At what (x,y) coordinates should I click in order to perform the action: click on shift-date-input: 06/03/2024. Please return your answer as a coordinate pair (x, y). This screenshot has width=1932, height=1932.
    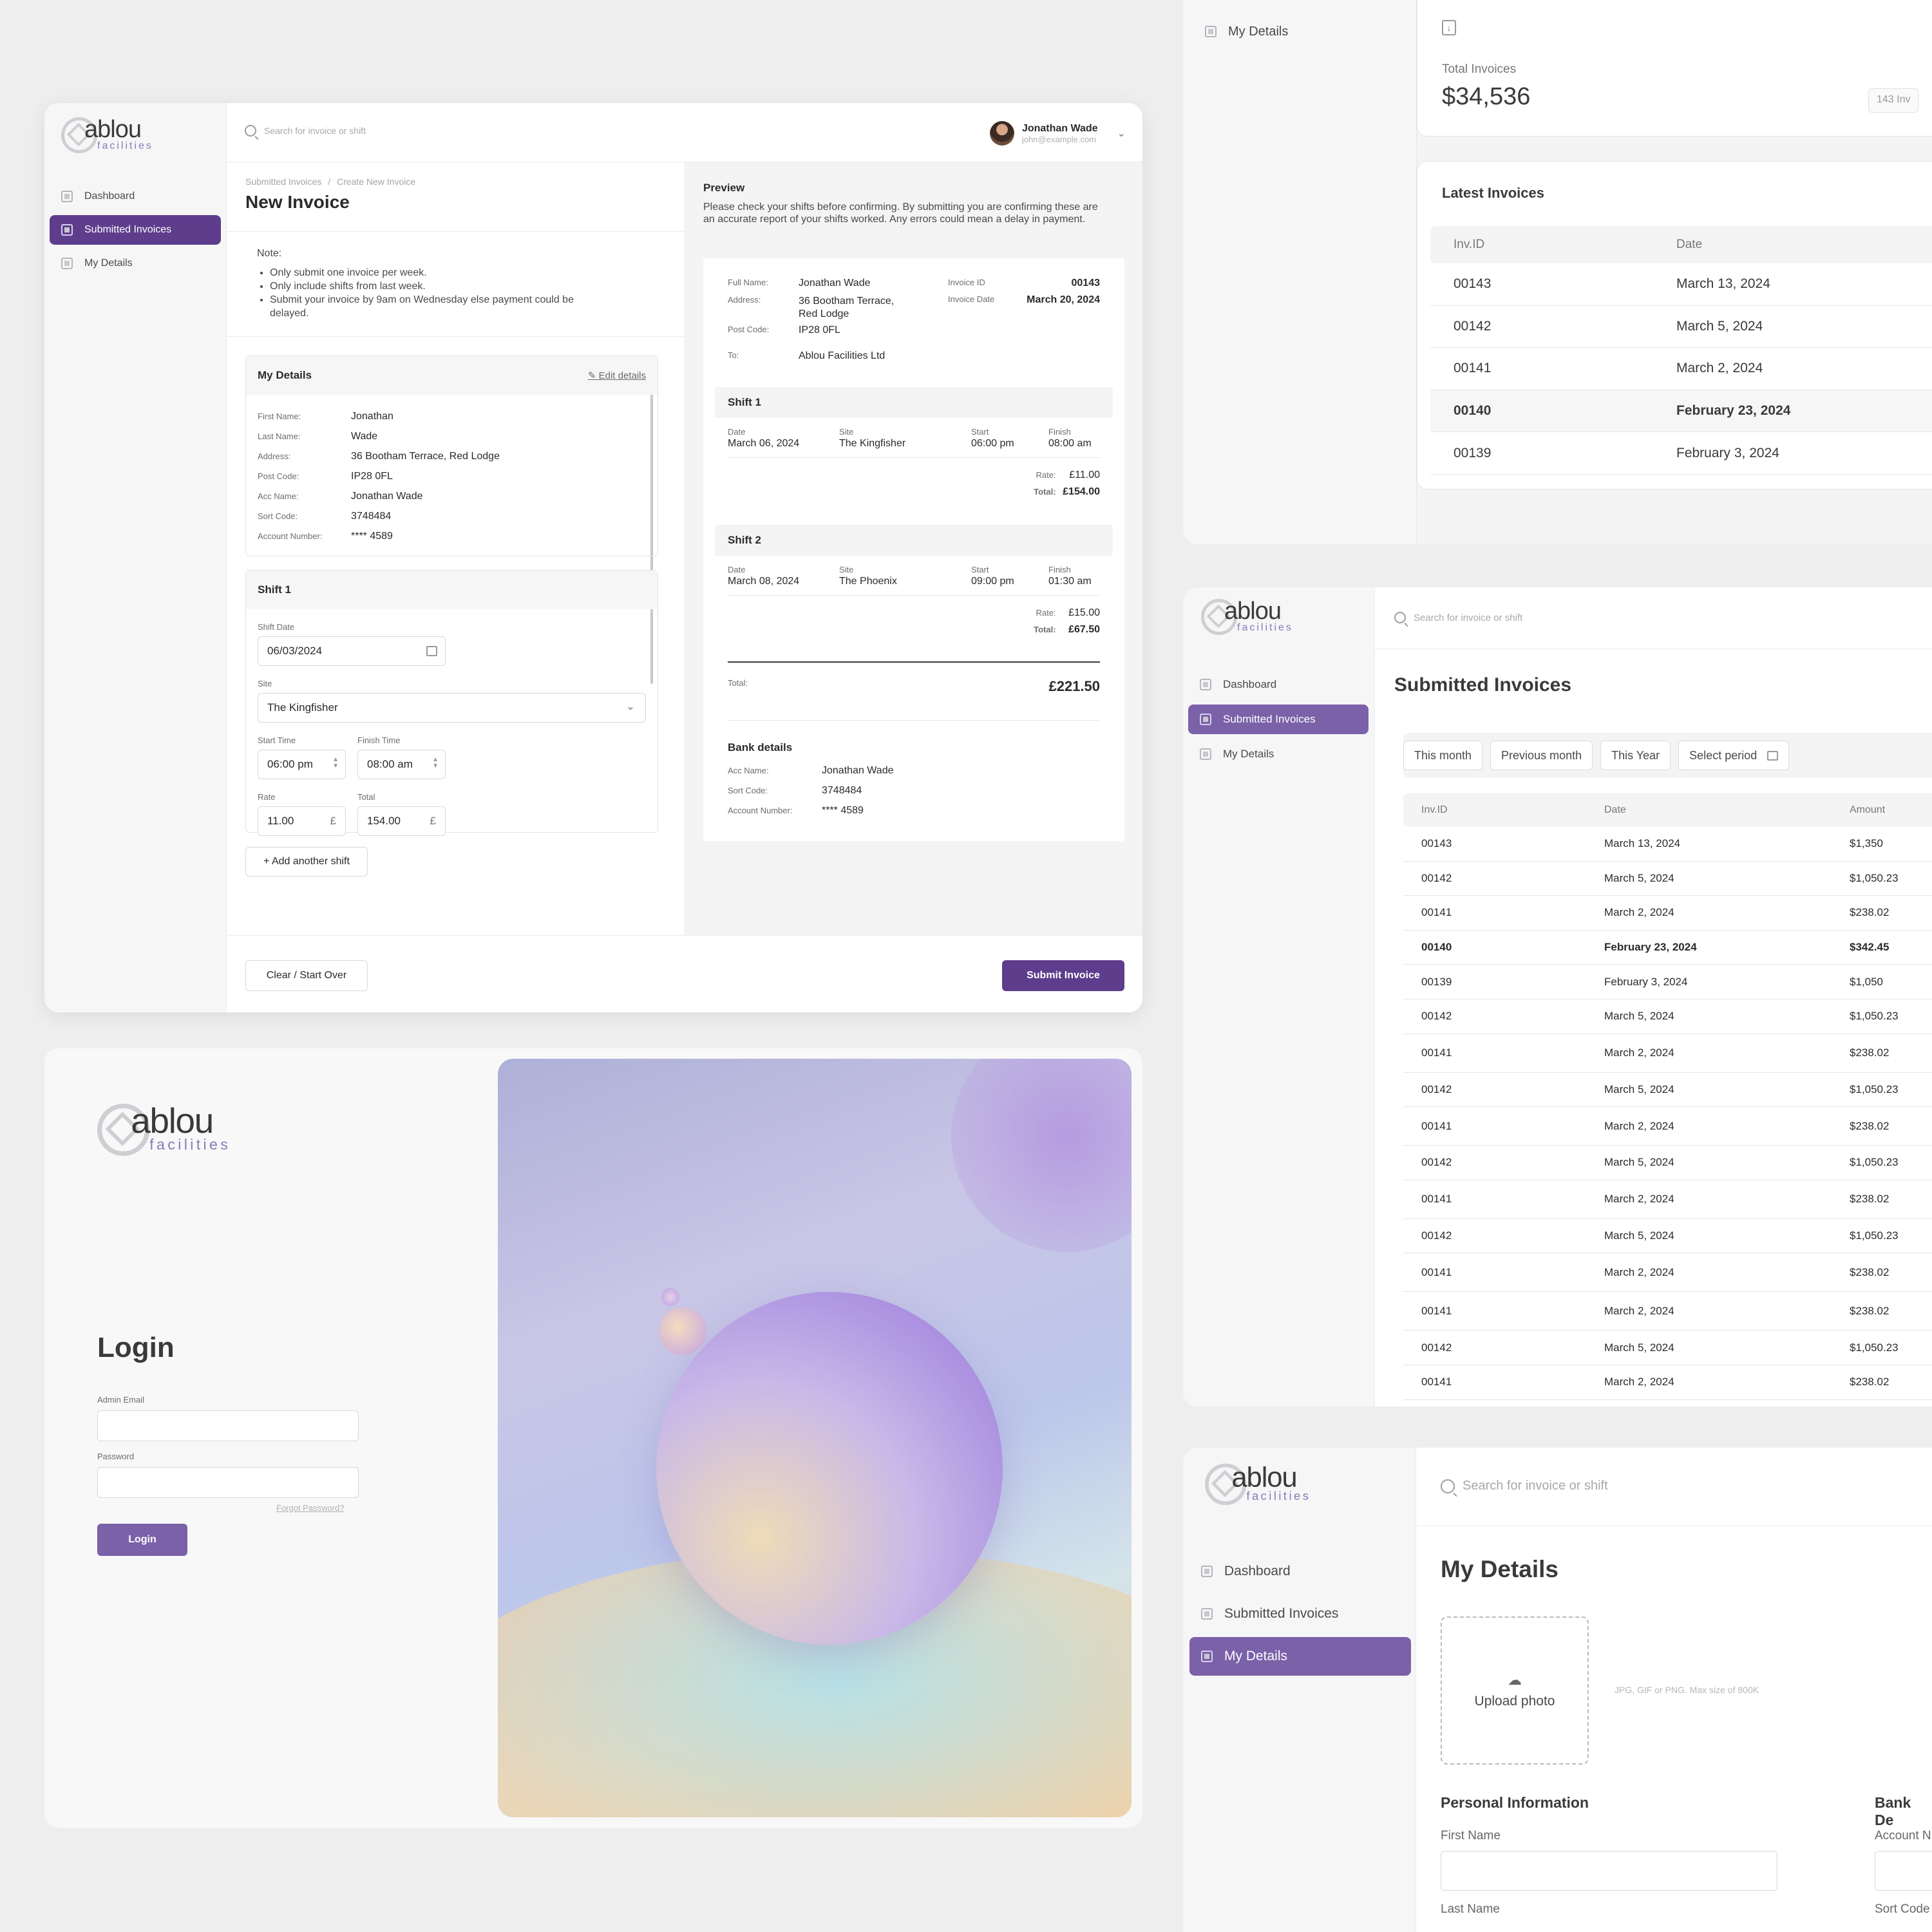
    Looking at the image, I should click on (352, 651).